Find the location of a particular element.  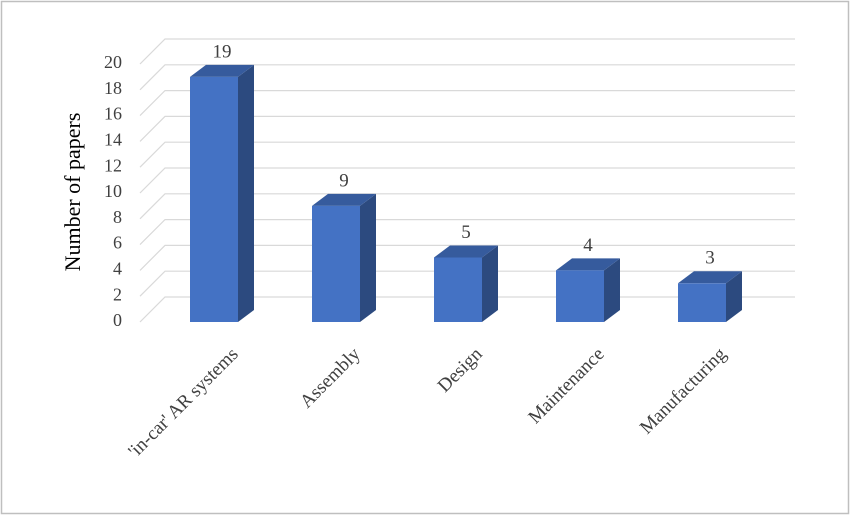

y-tick-label: 20 is located at coordinates (113, 62).